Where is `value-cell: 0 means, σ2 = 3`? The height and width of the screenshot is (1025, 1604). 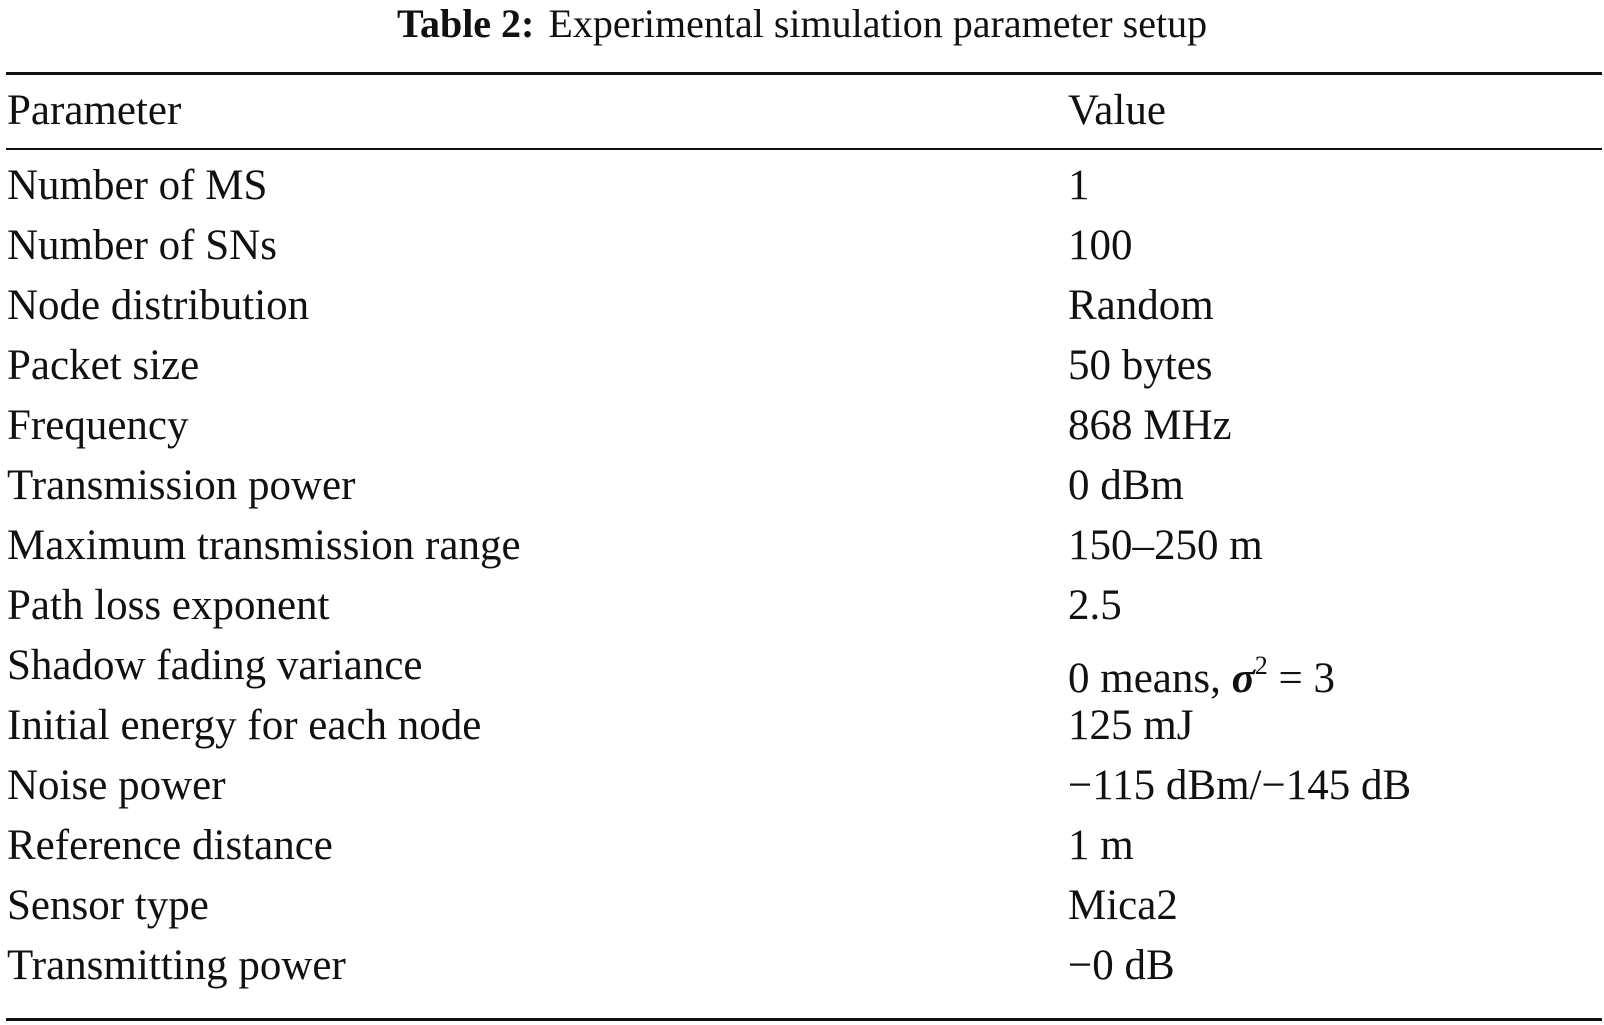
value-cell: 0 means, σ2 = 3 is located at coordinates (1201, 672).